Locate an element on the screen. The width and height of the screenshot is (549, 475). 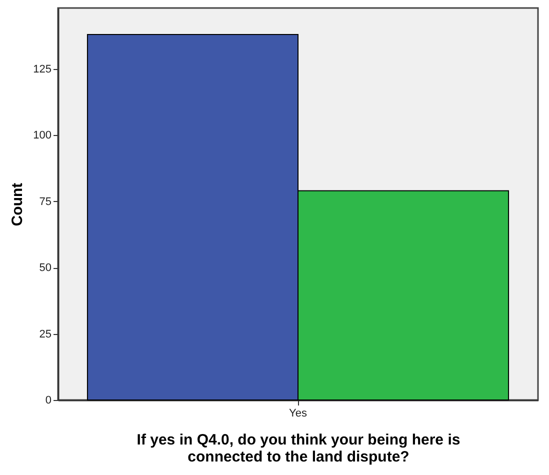
y-tick-label: 125 is located at coordinates (42, 69).